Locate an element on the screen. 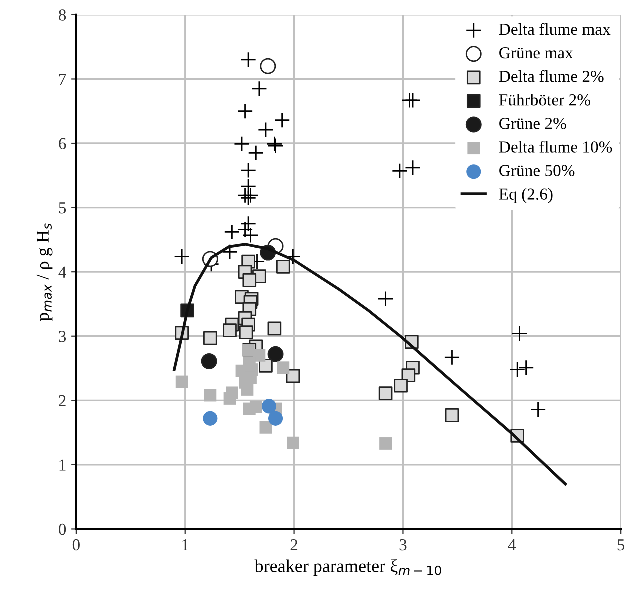 This screenshot has width=637, height=598. y-axis-title: p$_{max}$ / ρ g H$_{s}$ is located at coordinates (44, 273).